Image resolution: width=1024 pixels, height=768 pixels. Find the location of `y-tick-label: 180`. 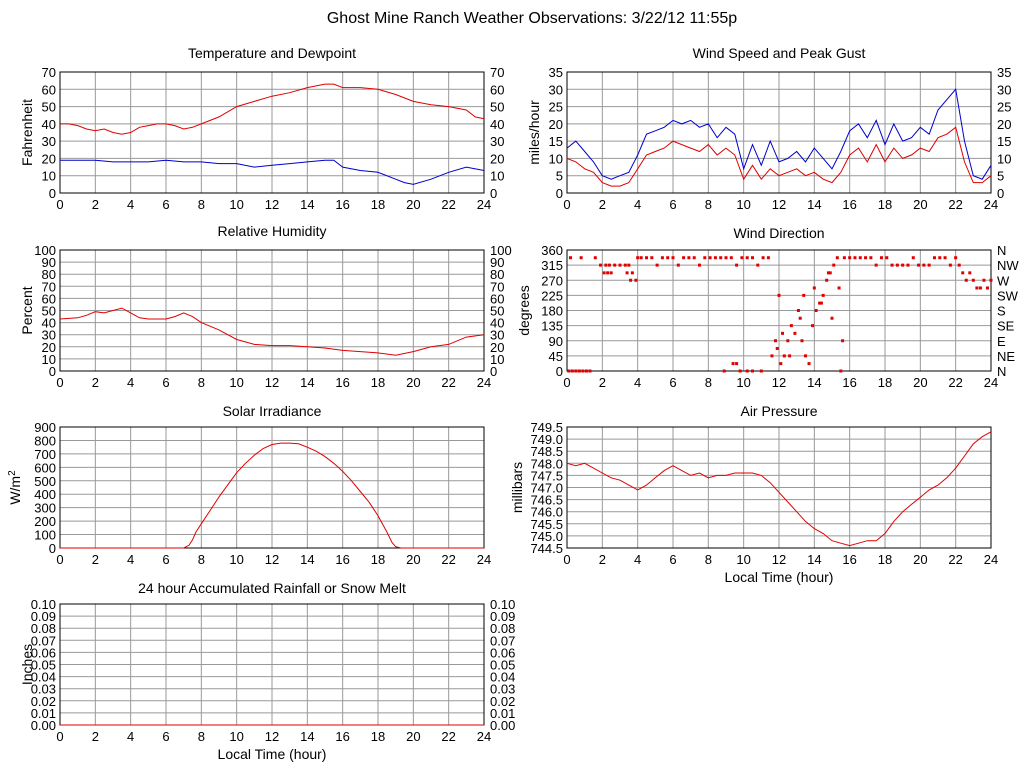

y-tick-label: 180 is located at coordinates (552, 311).